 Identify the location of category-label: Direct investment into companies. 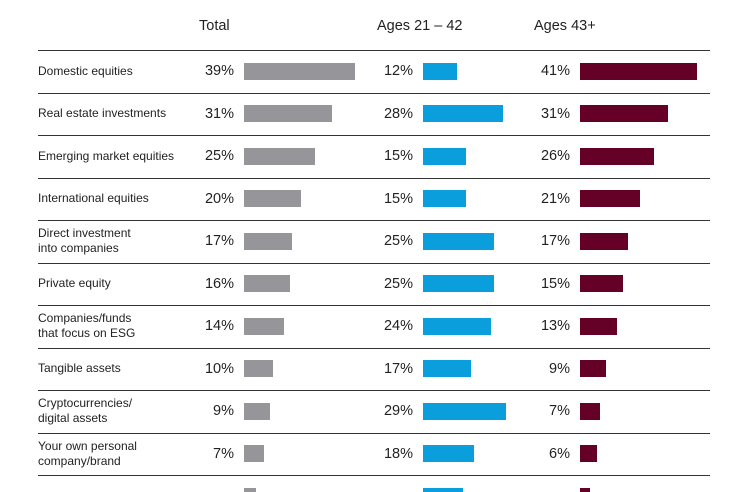
(84, 241).